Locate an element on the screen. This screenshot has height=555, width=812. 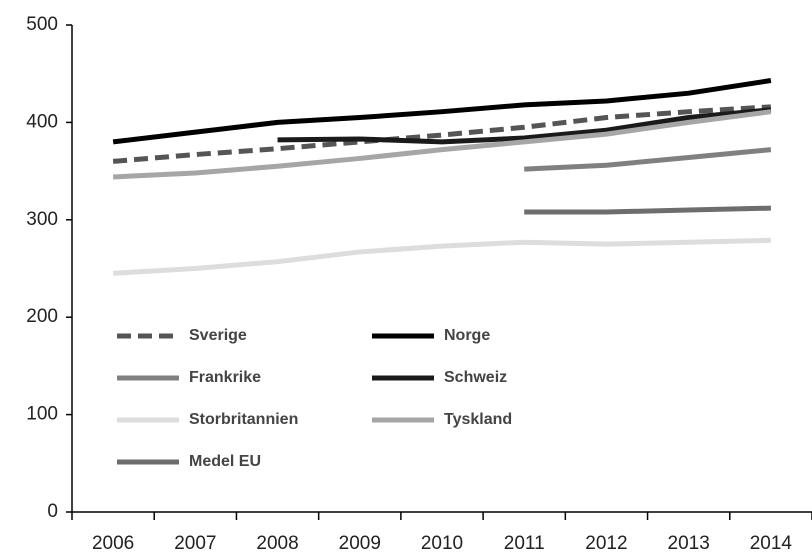
y-tick-label: 500 is located at coordinates (42, 24).